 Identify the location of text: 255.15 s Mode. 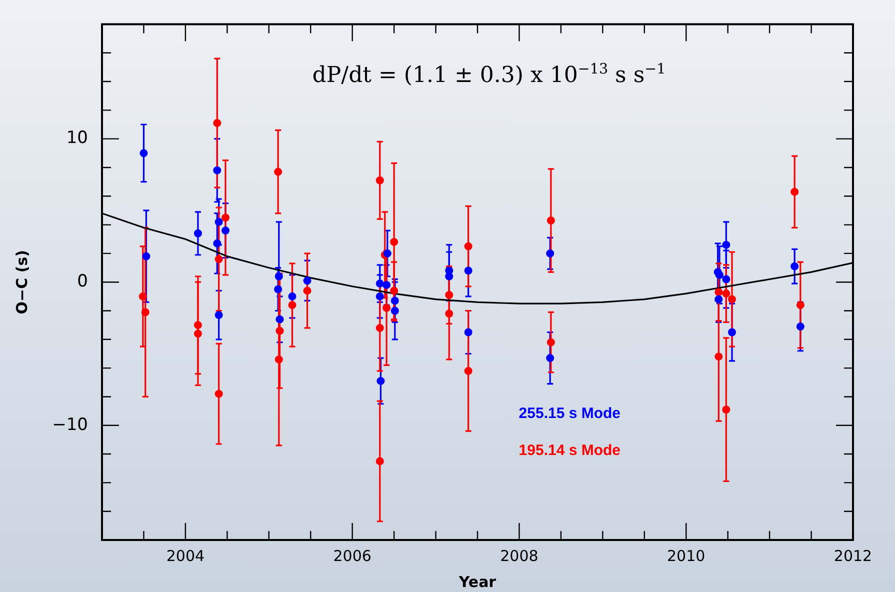
(569, 413).